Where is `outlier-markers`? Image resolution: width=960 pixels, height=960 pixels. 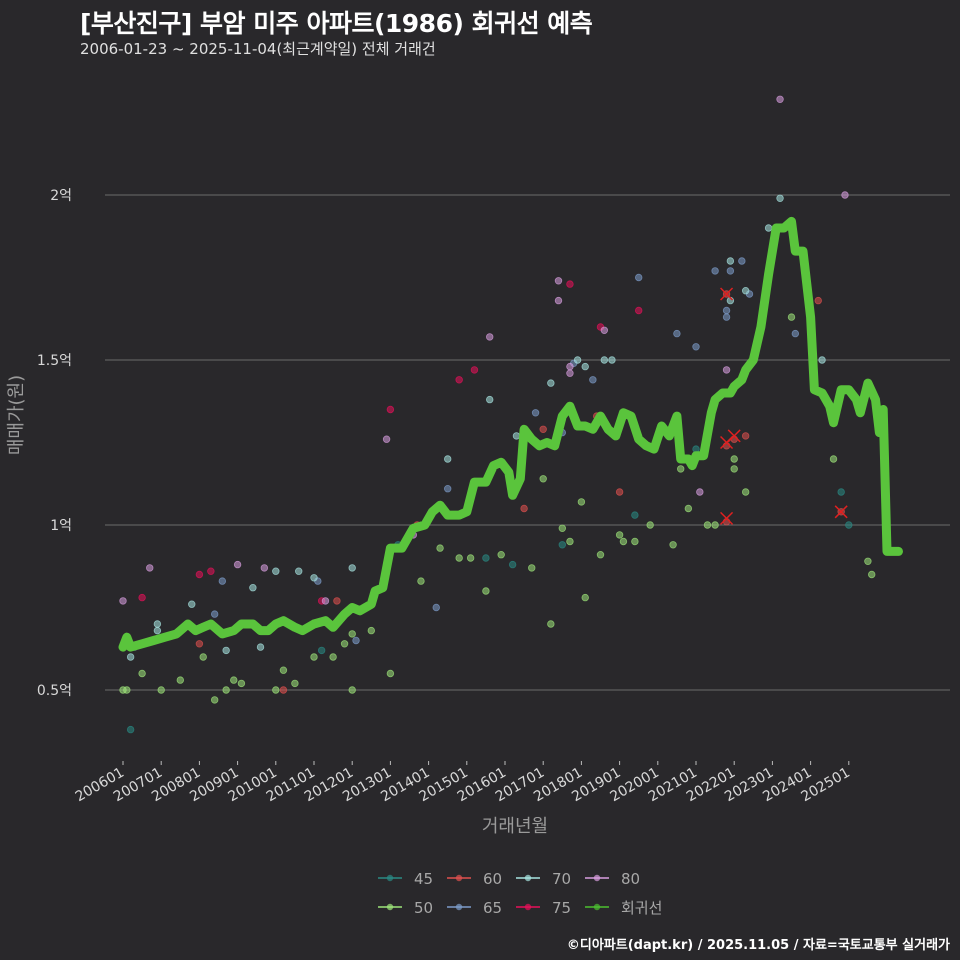
outlier-markers is located at coordinates (784, 406).